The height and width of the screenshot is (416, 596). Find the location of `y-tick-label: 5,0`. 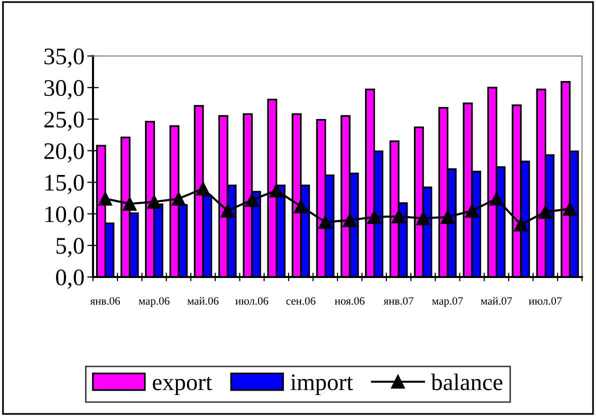

y-tick-label: 5,0 is located at coordinates (70, 248).